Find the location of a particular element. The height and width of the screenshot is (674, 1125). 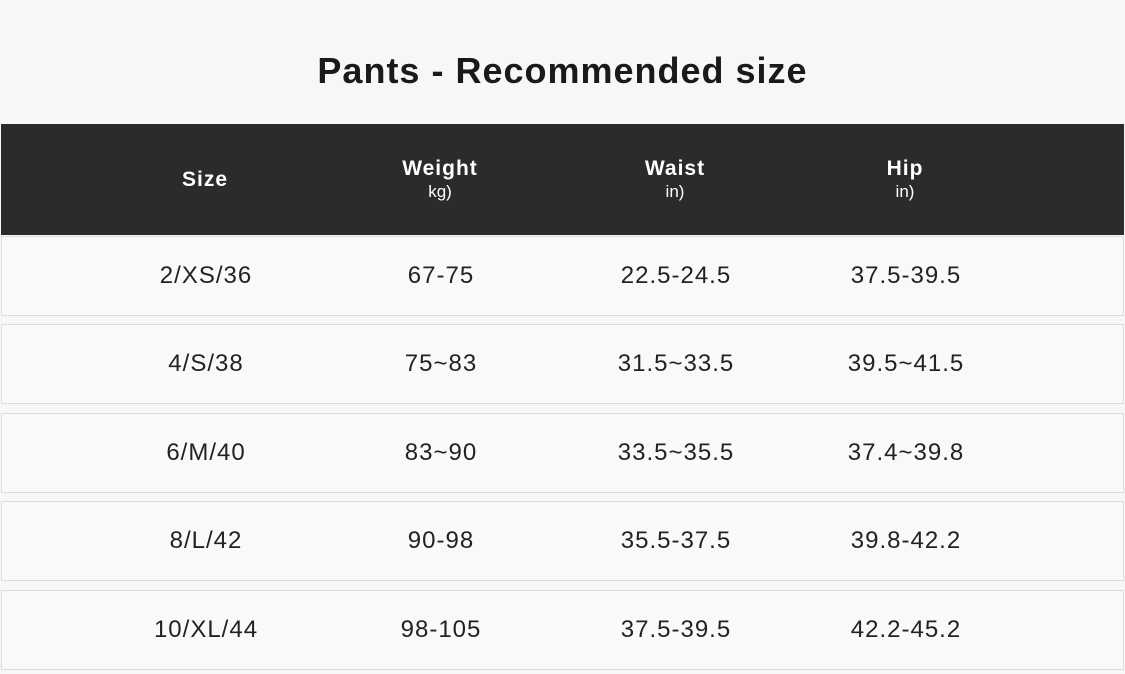

cell-waist: 35.5-37.5 is located at coordinates (676, 540).